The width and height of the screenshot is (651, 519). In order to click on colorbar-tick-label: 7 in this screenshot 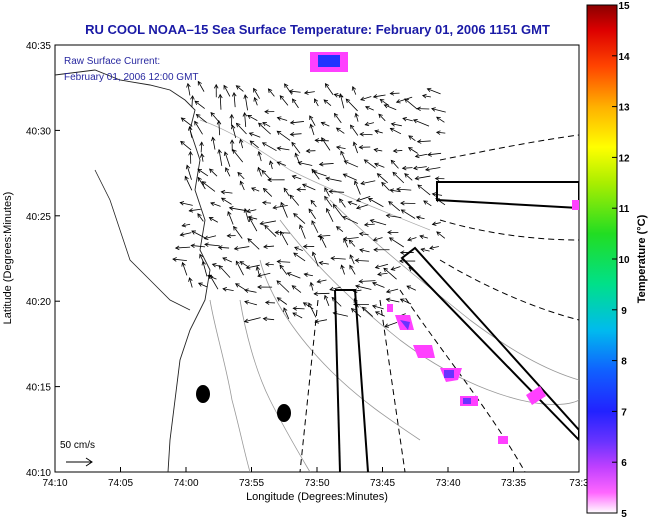, I will do `click(624, 412)`.